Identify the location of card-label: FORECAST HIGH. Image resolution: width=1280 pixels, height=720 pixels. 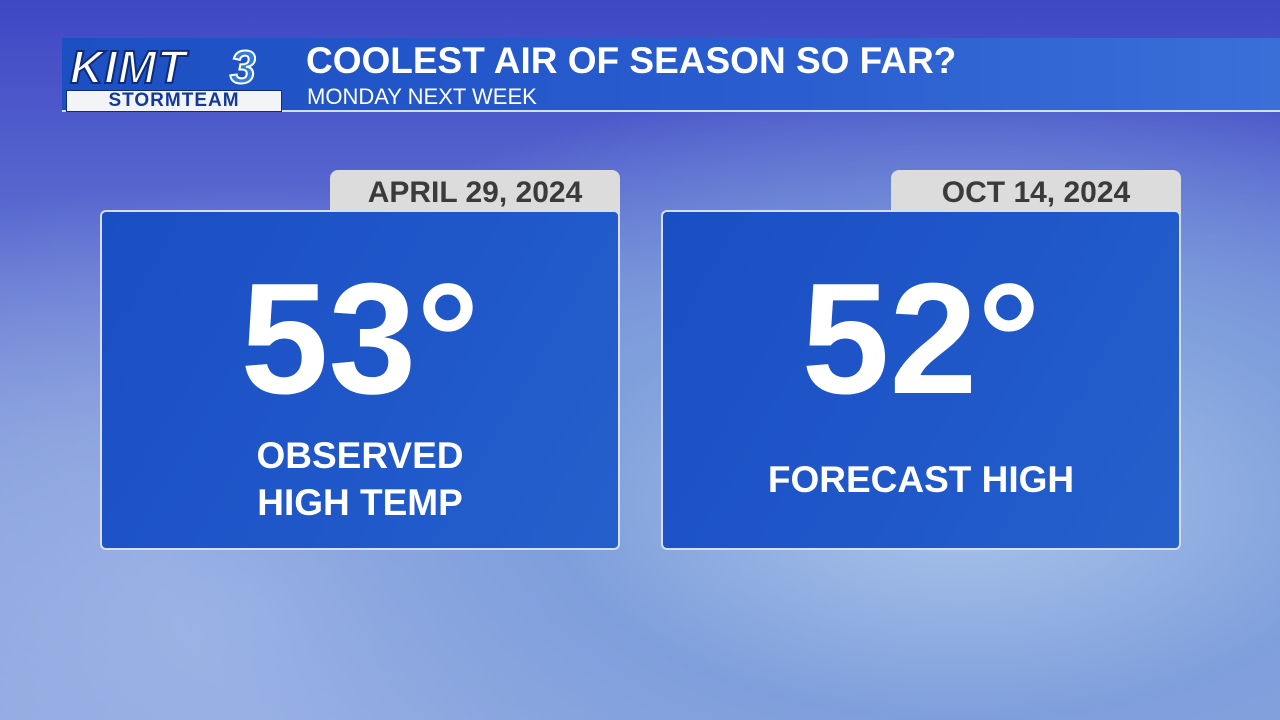
(921, 479).